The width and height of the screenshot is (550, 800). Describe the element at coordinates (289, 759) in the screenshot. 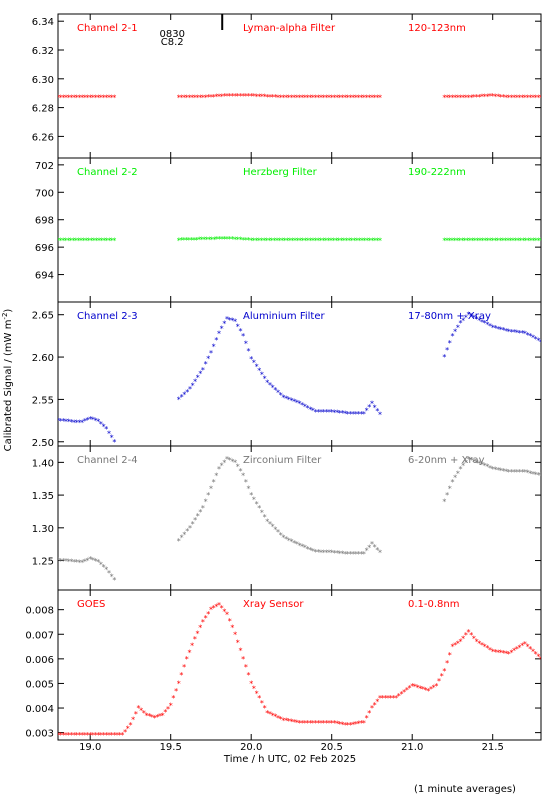

I see `x-axis-label: Time / h UTC, 02 Feb 2025` at that location.